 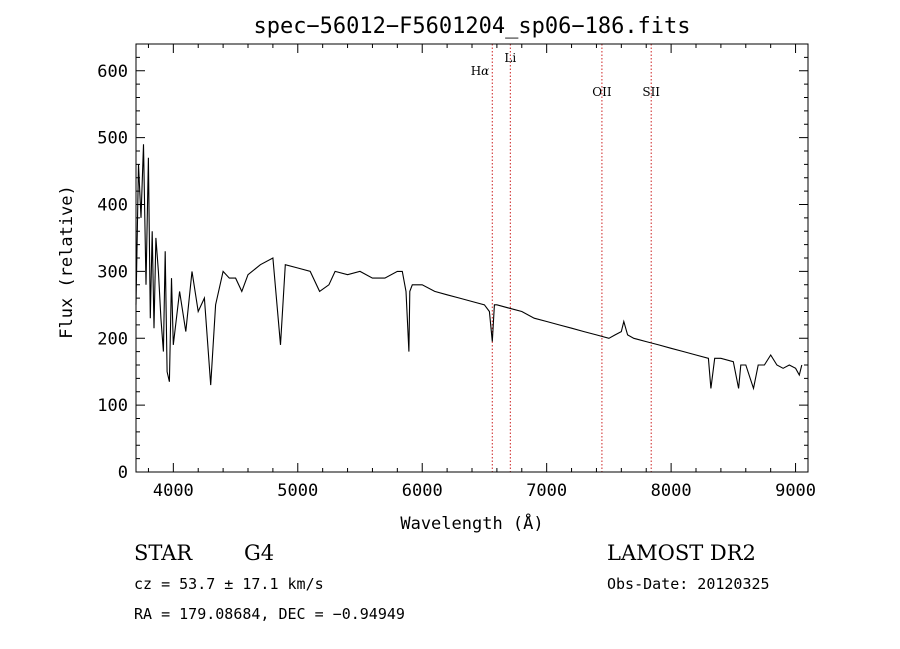 What do you see at coordinates (480, 71) in the screenshot?
I see `line-marker-label: Hα` at bounding box center [480, 71].